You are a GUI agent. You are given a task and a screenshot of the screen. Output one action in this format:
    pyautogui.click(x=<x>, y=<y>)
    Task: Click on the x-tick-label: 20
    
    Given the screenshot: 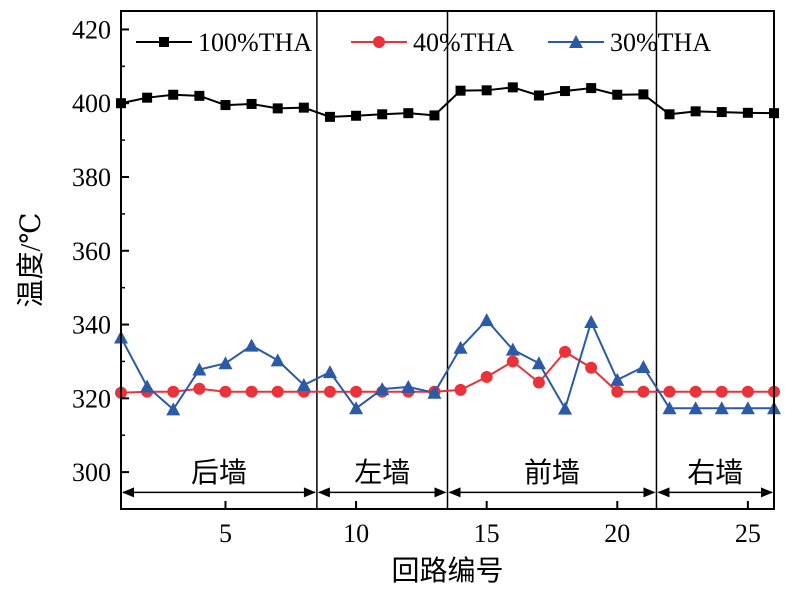 What is the action you would take?
    pyautogui.click(x=617, y=533)
    